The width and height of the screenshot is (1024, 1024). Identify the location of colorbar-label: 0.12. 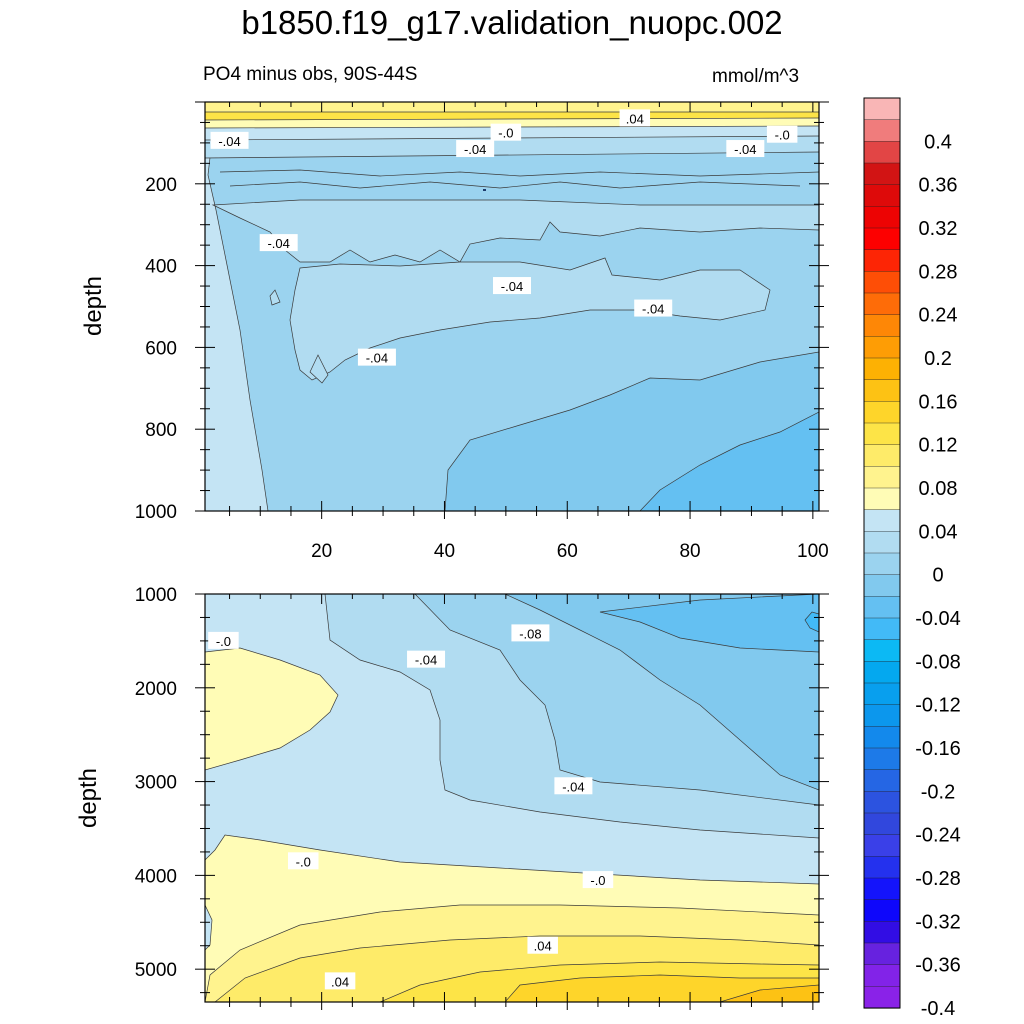
(938, 446).